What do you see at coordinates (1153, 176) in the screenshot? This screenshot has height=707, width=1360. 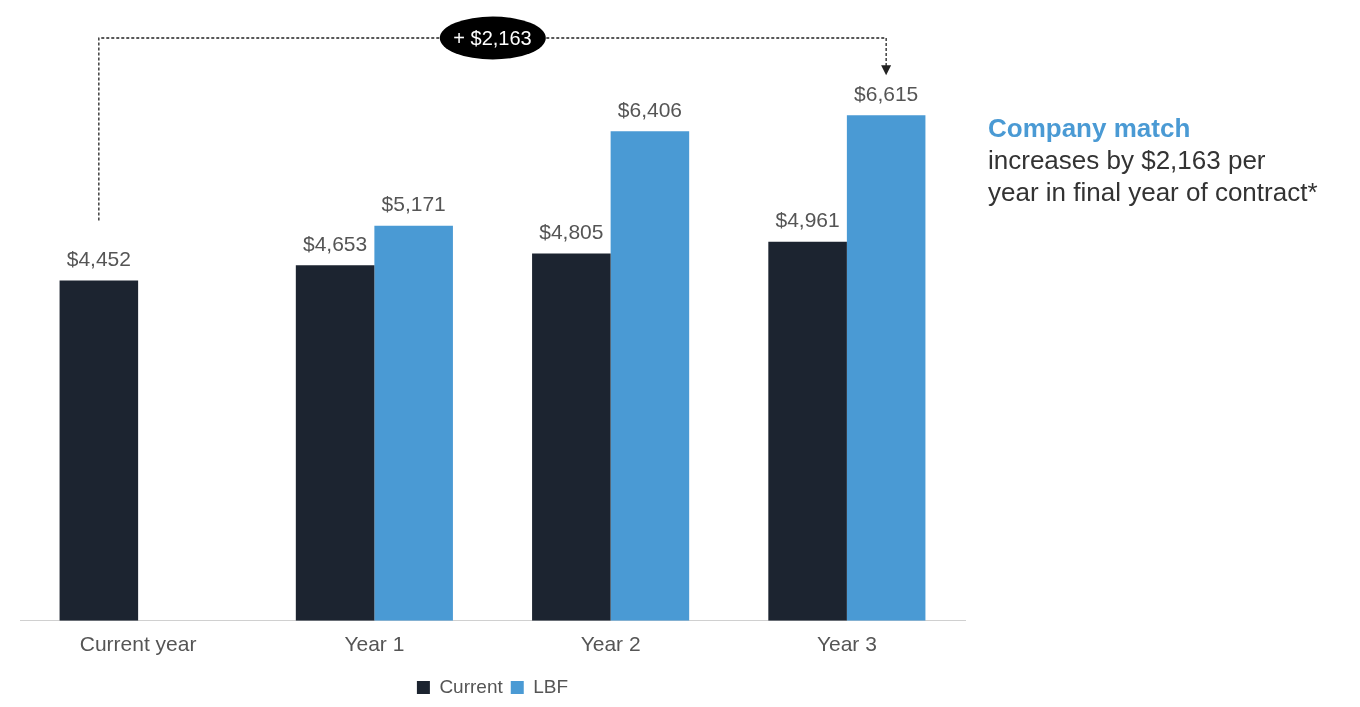 I see `text: increases by $2,163 per year in final year of contract*` at bounding box center [1153, 176].